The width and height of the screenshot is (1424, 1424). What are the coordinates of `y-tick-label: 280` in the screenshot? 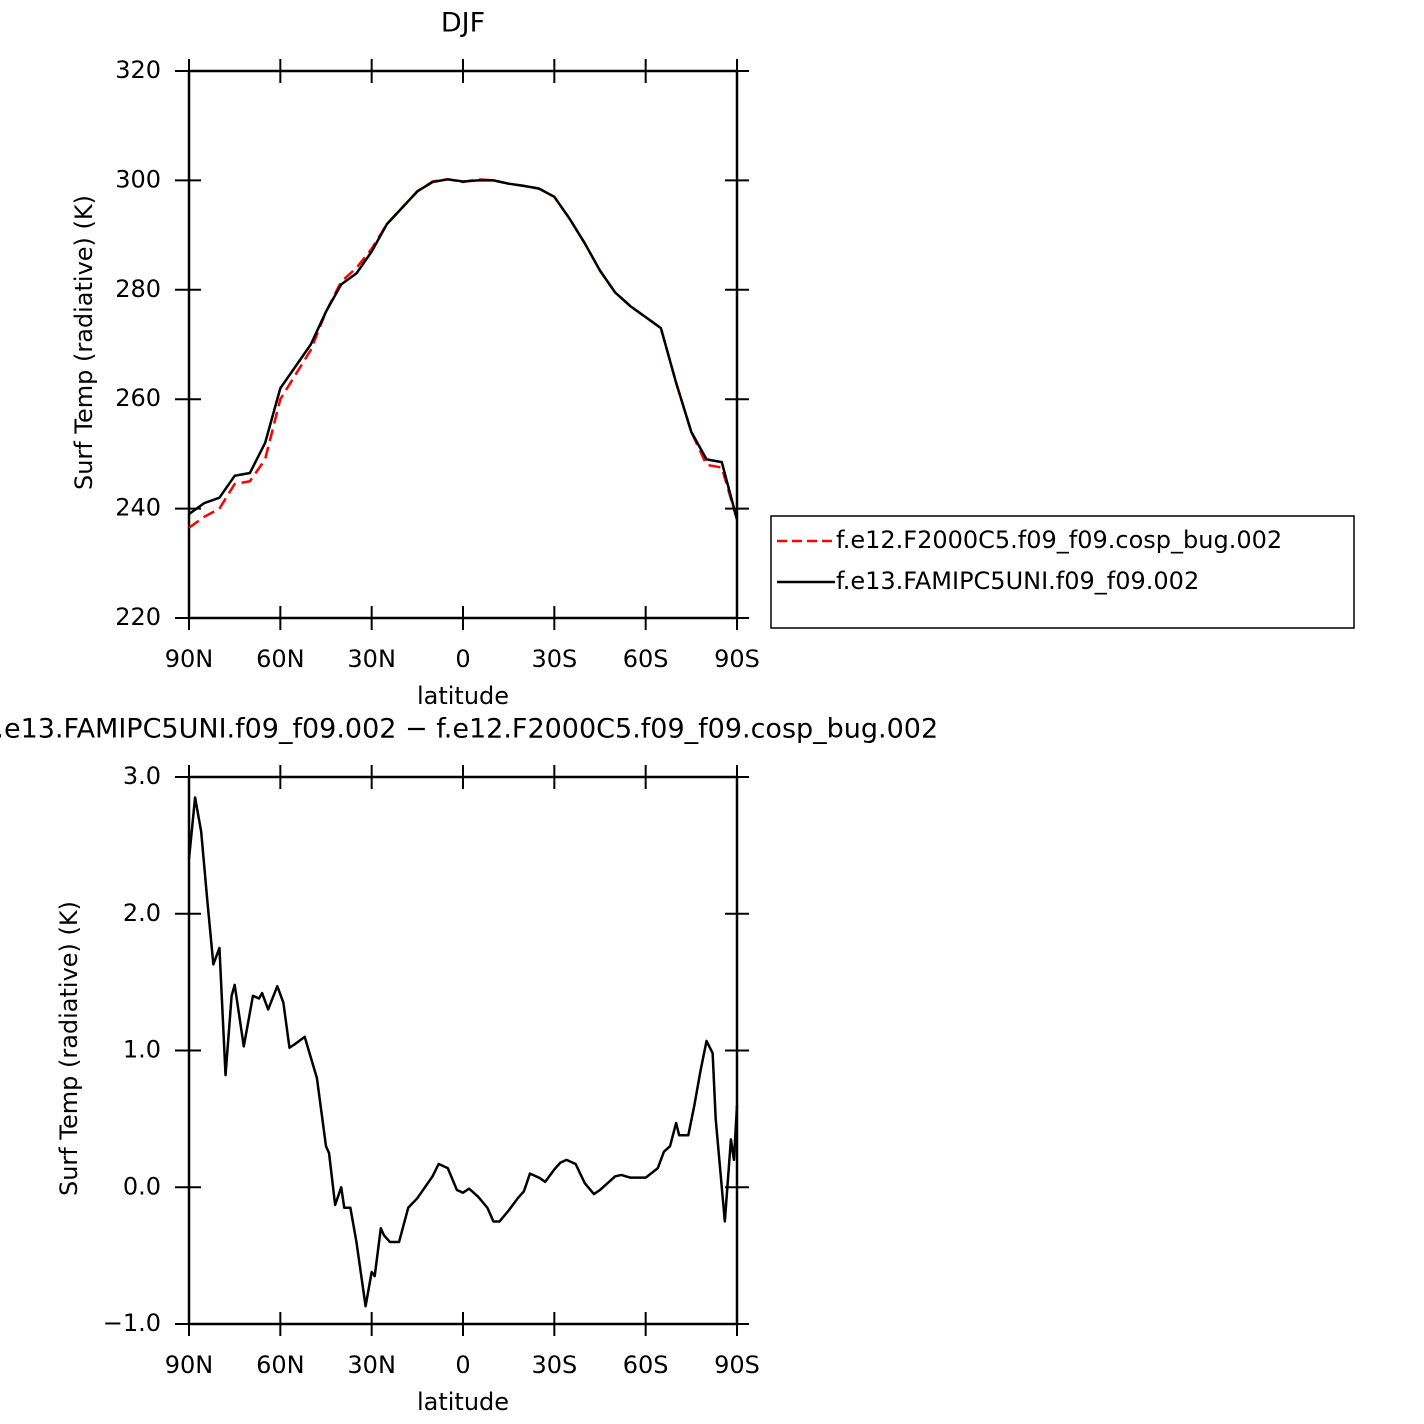 It's located at (138, 289).